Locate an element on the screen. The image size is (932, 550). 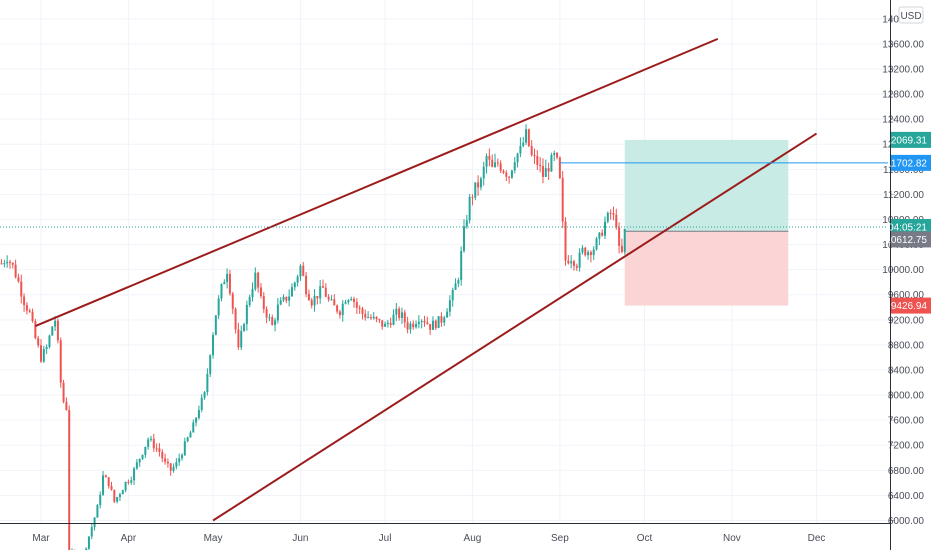
currency-button: USD is located at coordinates (911, 15).